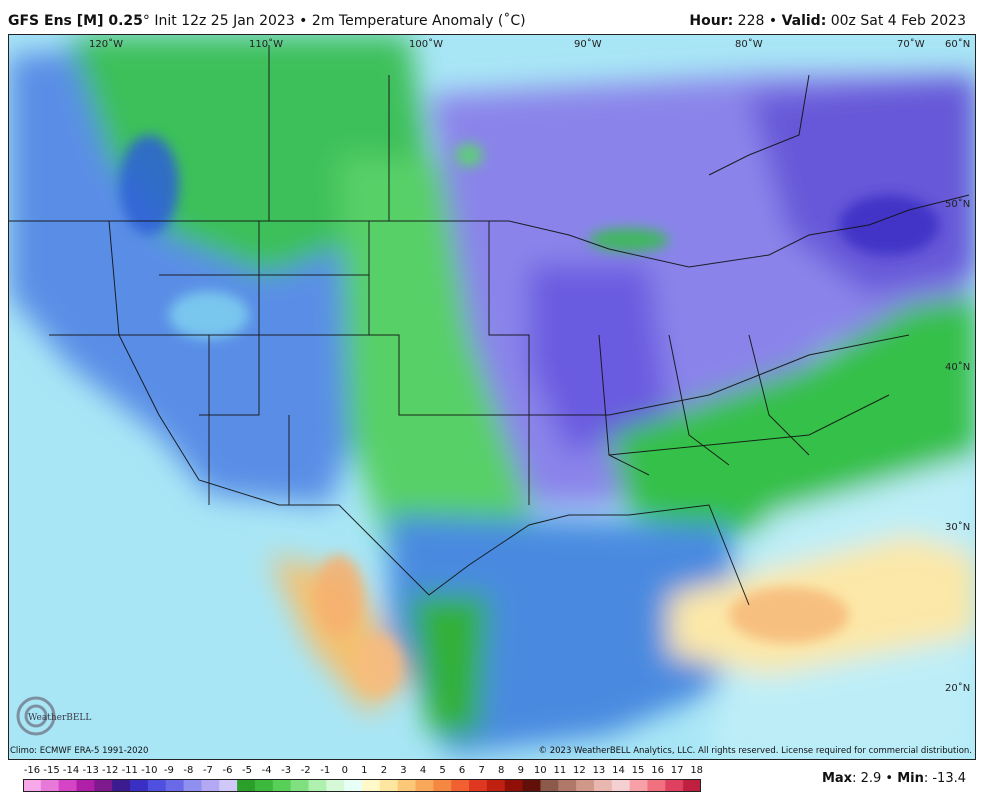 The height and width of the screenshot is (808, 984). I want to click on min-label: Min, so click(910, 778).